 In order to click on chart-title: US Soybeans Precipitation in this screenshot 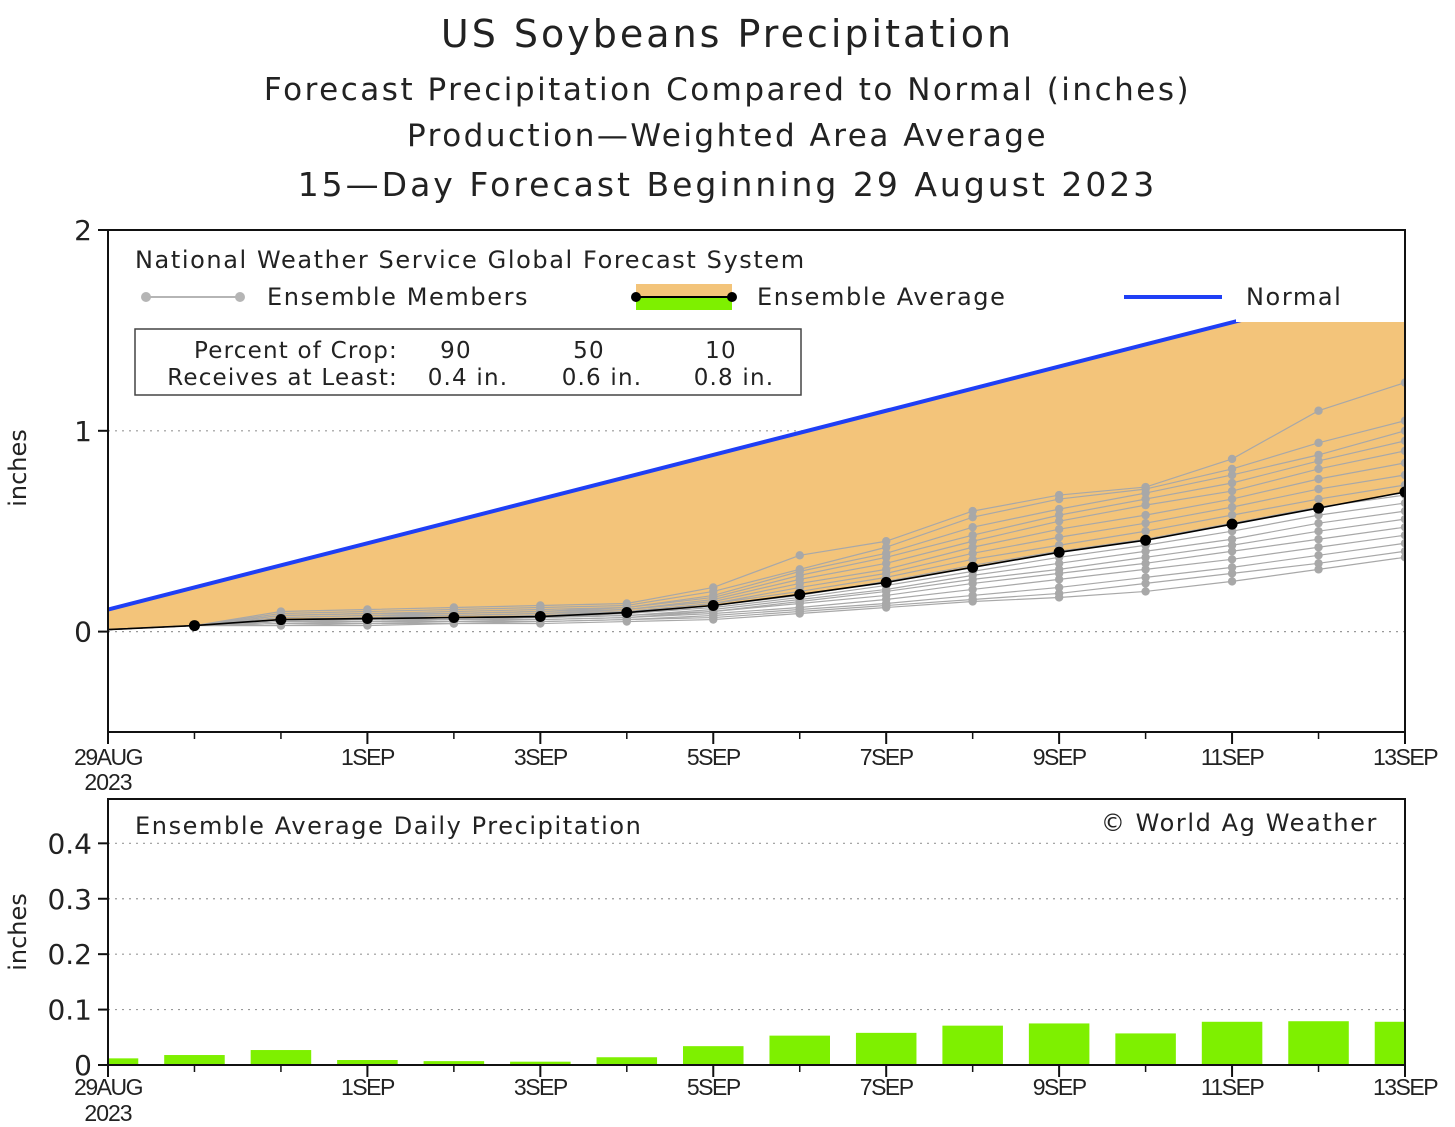, I will do `click(727, 34)`.